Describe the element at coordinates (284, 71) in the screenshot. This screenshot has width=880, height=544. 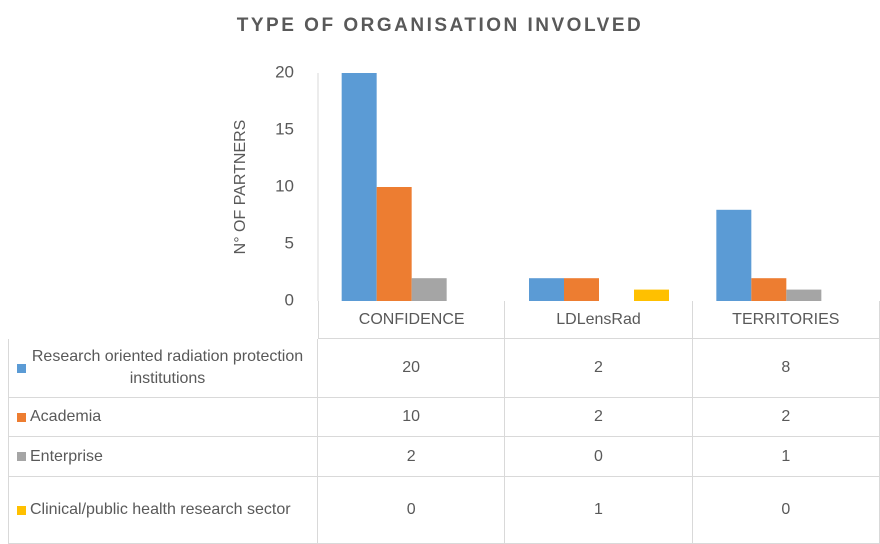
I see `y-tick-label: 20` at that location.